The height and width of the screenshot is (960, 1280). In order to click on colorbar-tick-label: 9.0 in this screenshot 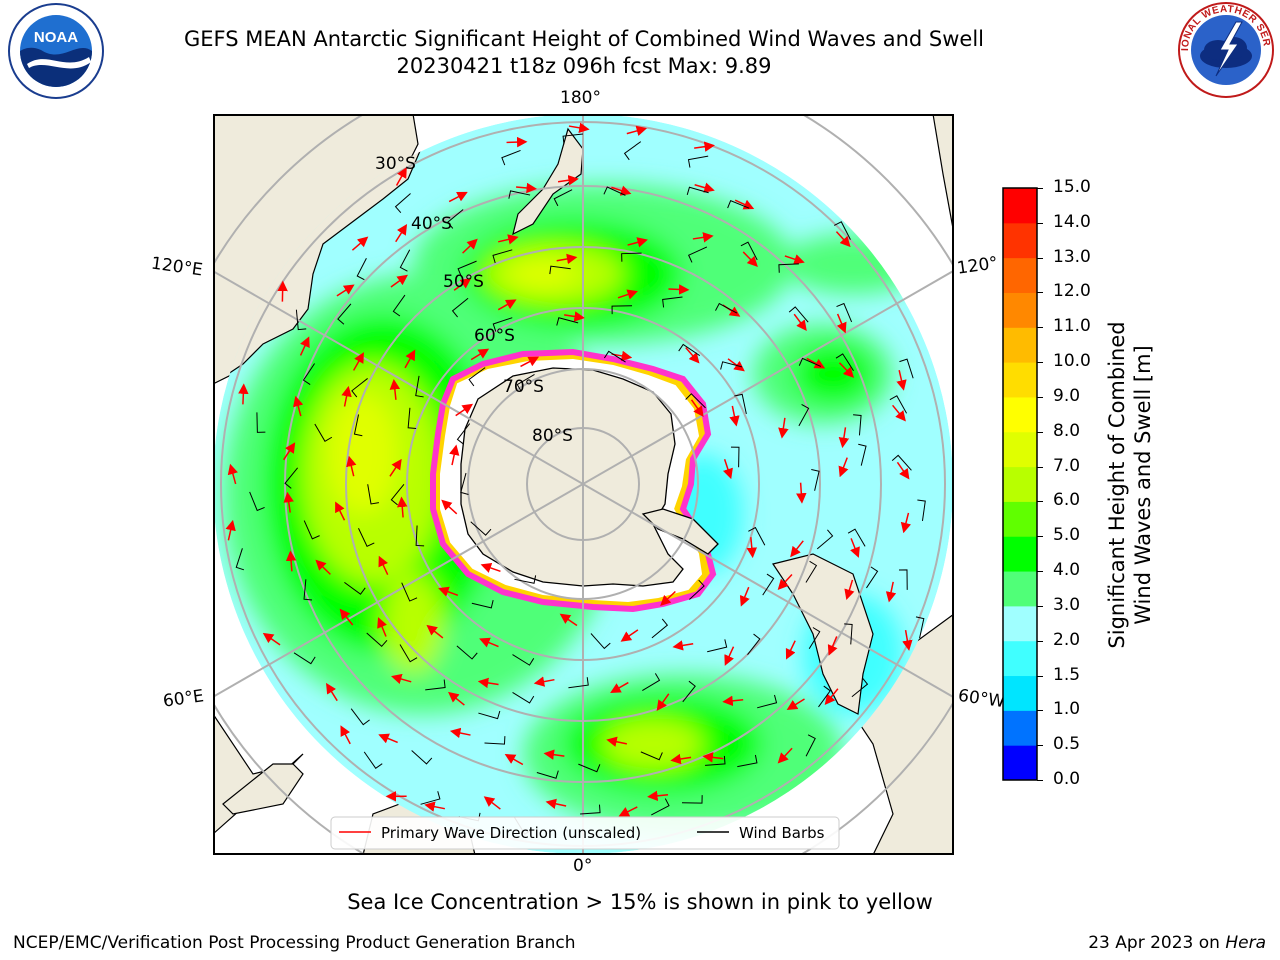, I will do `click(1067, 395)`.